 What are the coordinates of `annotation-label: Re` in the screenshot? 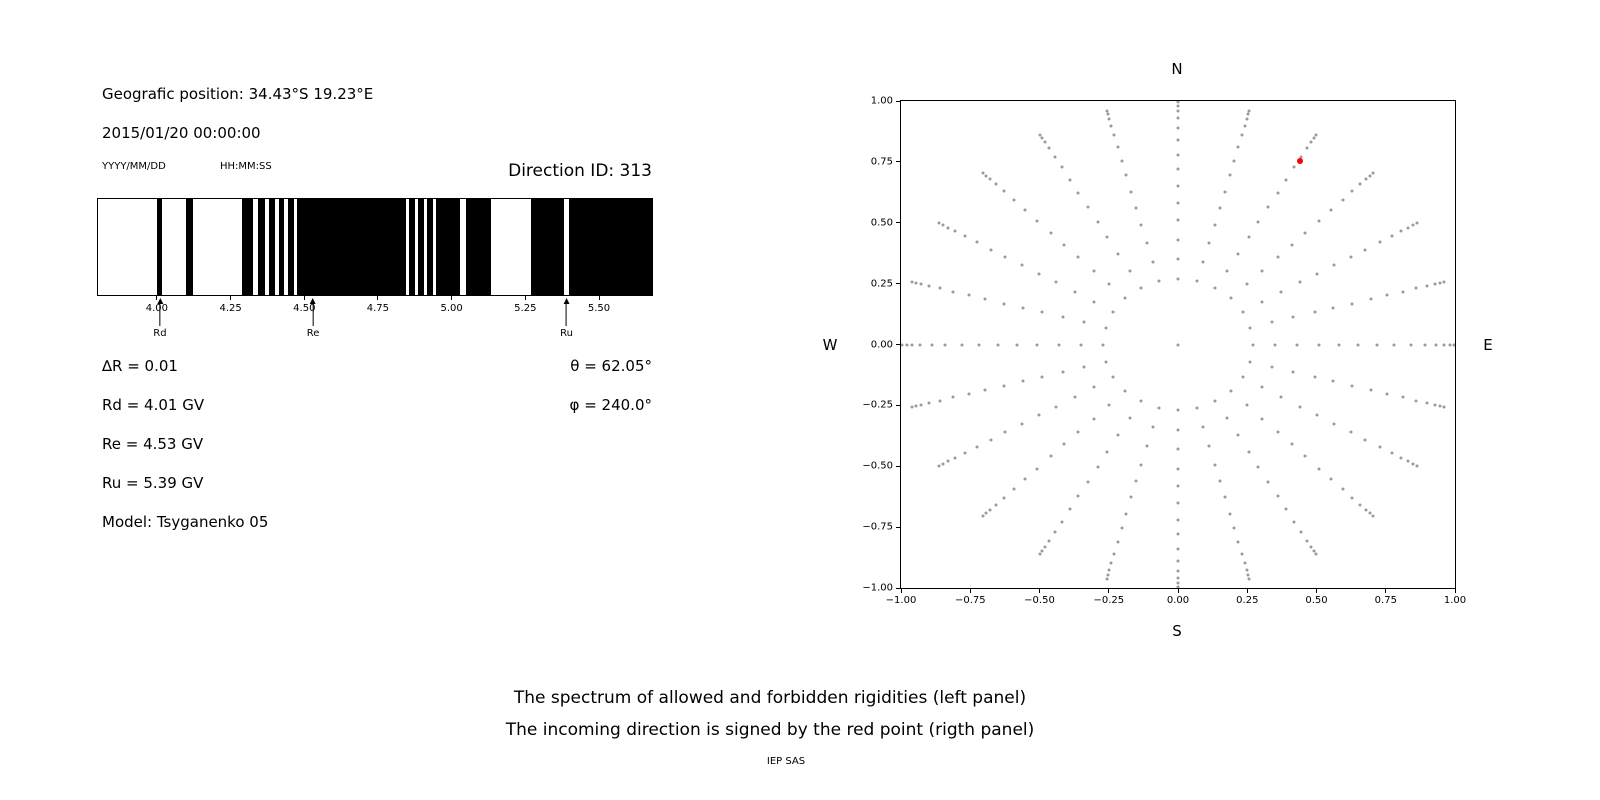 It's located at (313, 333).